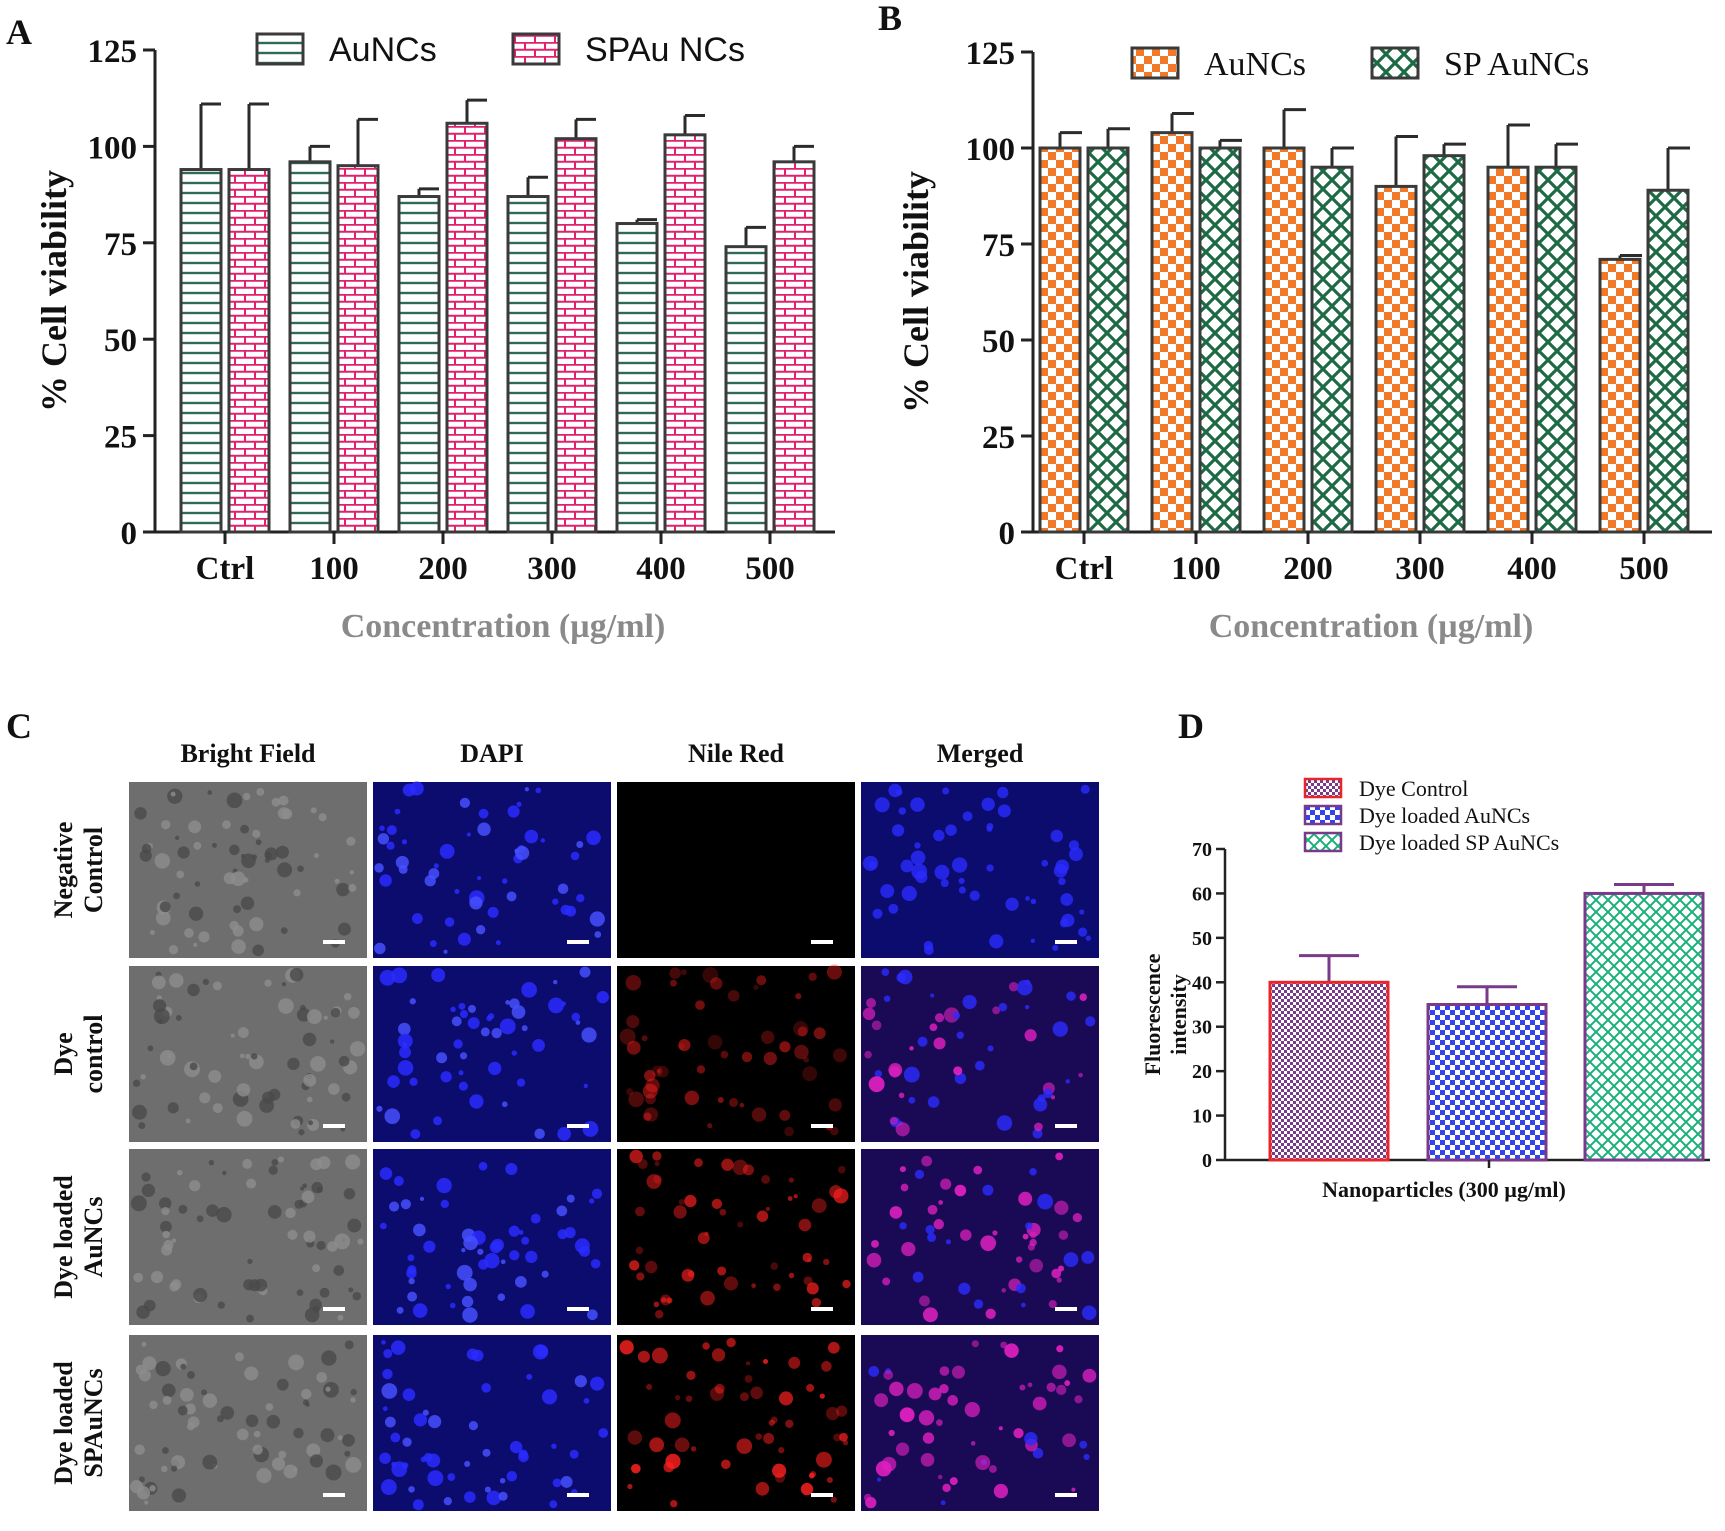 The height and width of the screenshot is (1531, 1725). I want to click on x-tick-label: 400, so click(1532, 569).